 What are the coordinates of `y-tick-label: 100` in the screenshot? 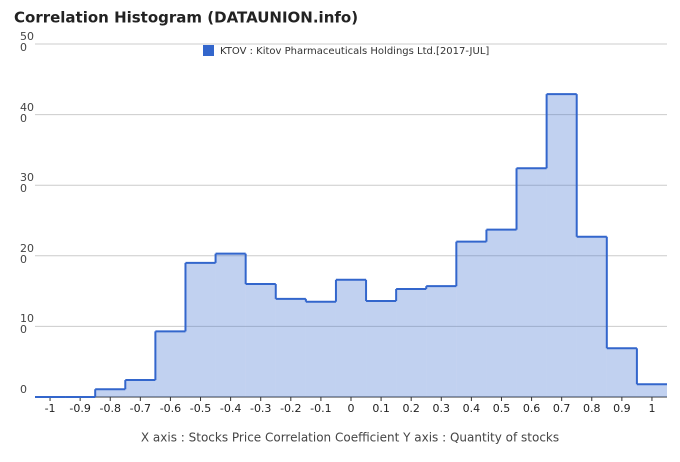 It's located at (27, 324).